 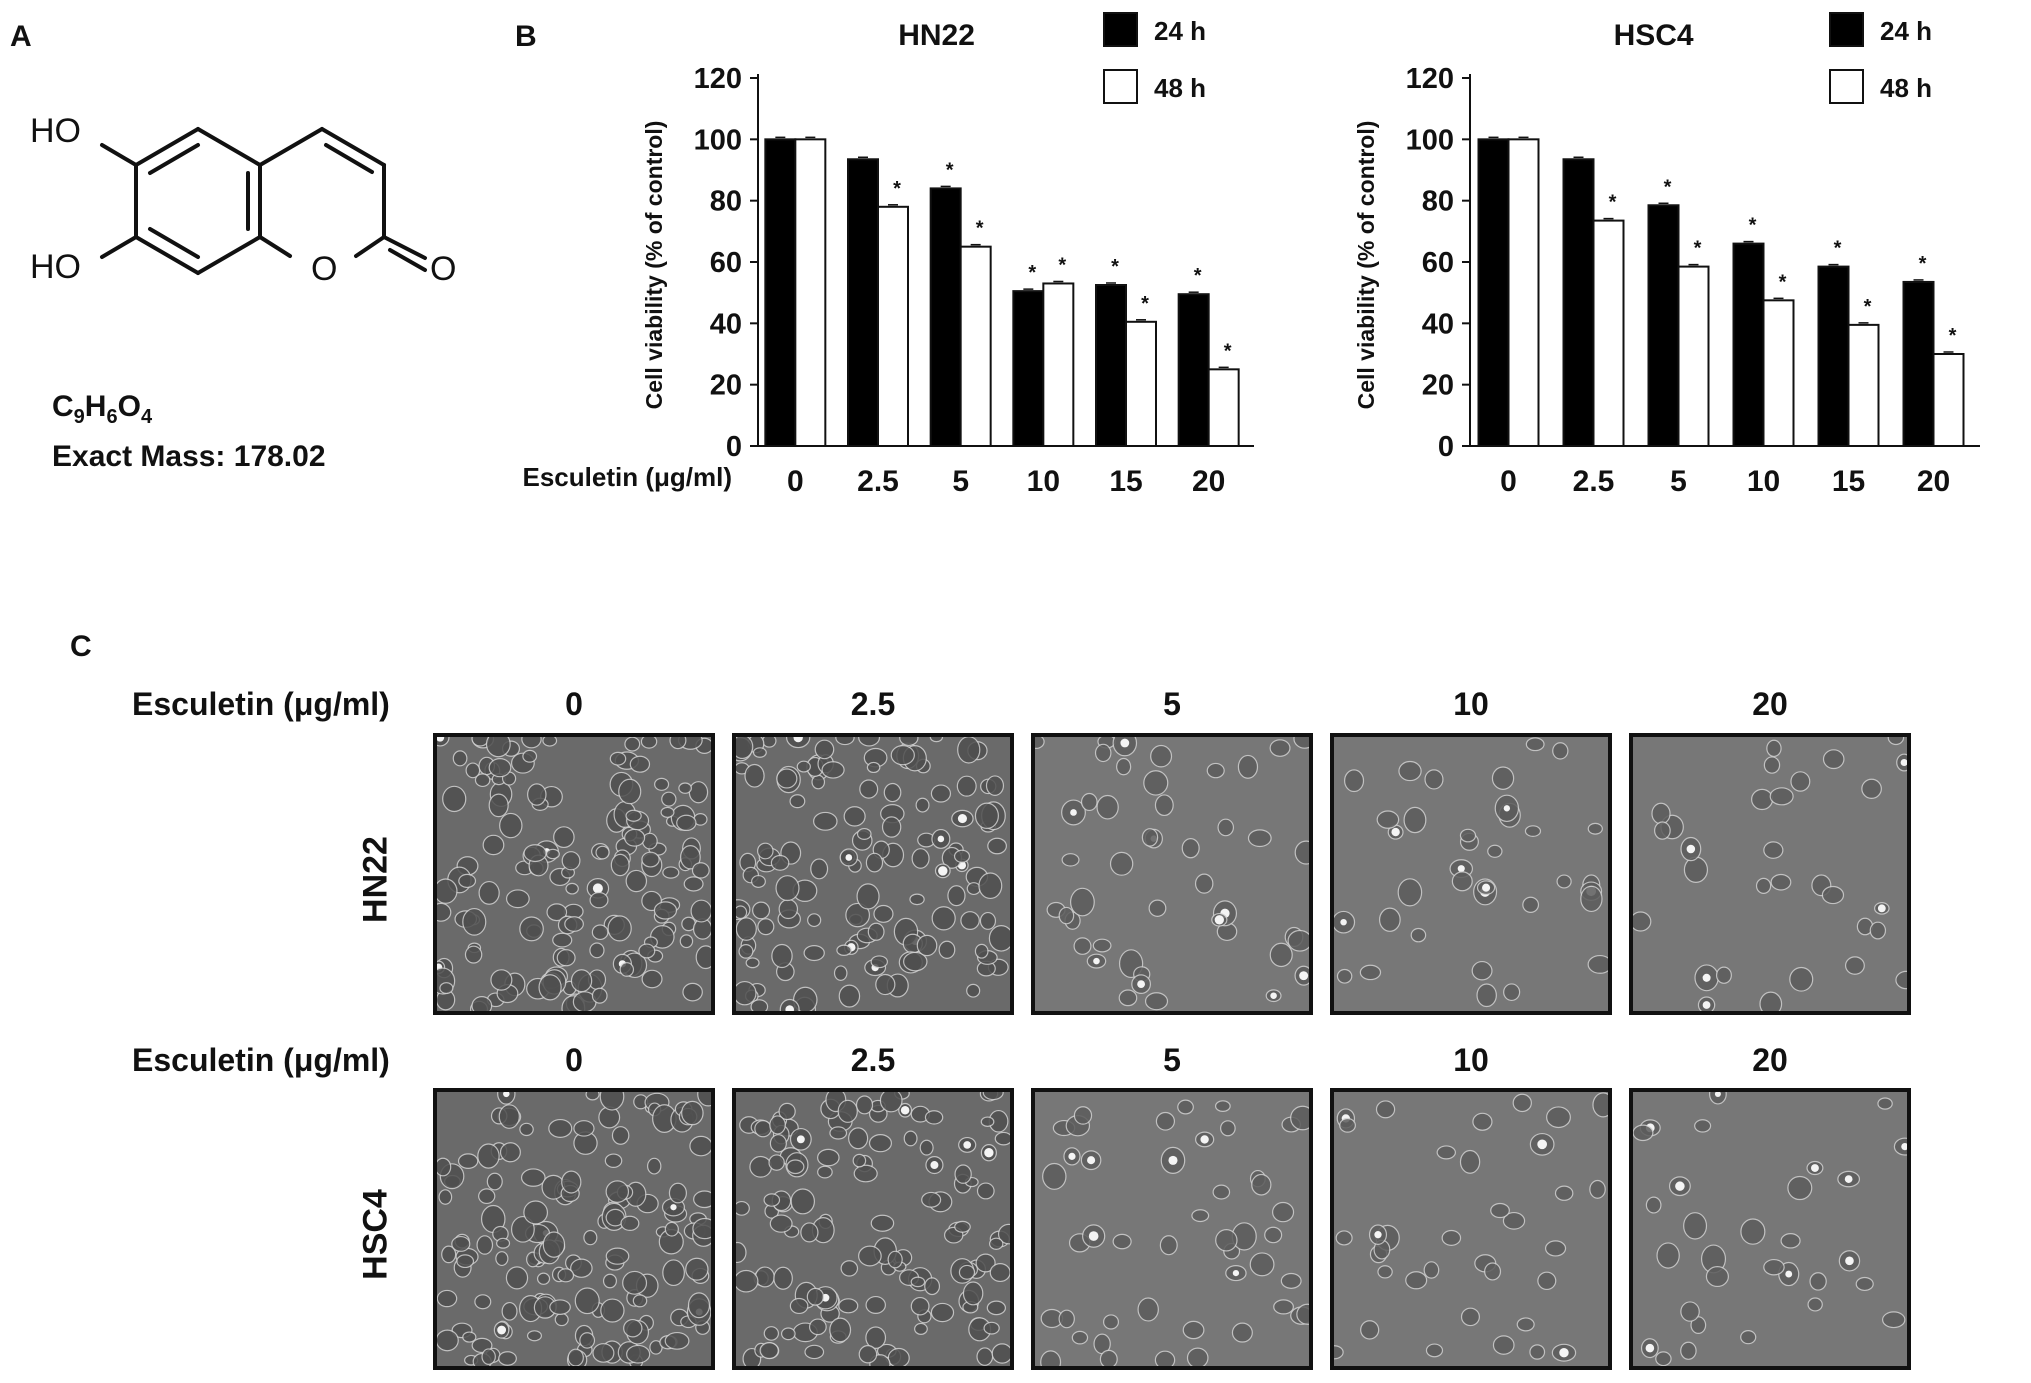 I want to click on x-tick-label-0: 0, so click(x=795, y=481).